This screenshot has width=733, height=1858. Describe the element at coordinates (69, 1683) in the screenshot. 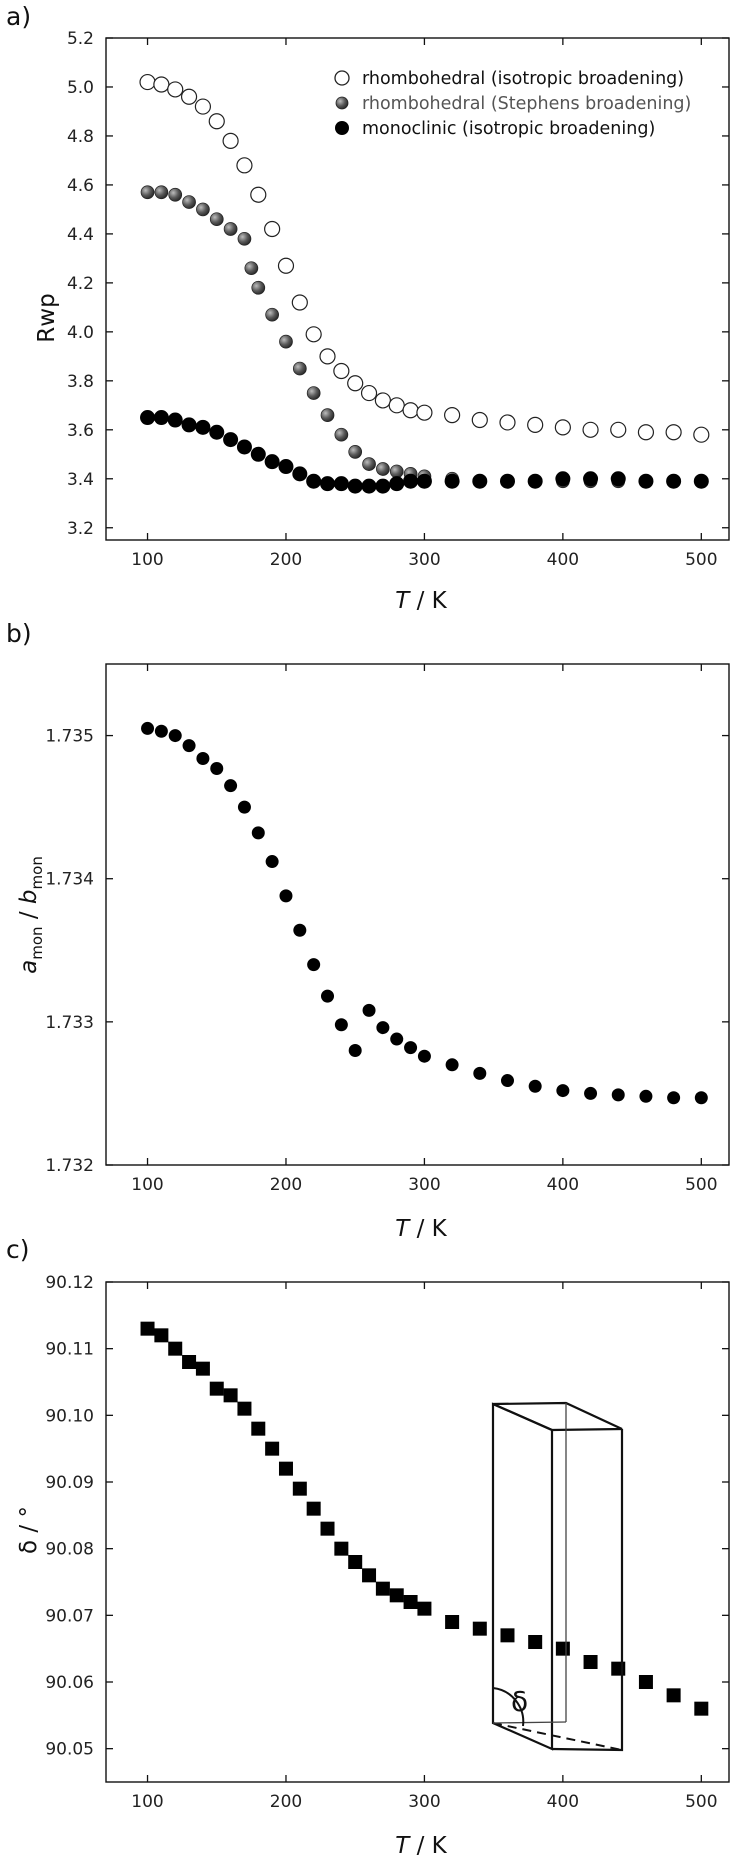

I see `y-tick-label: 90.06` at that location.